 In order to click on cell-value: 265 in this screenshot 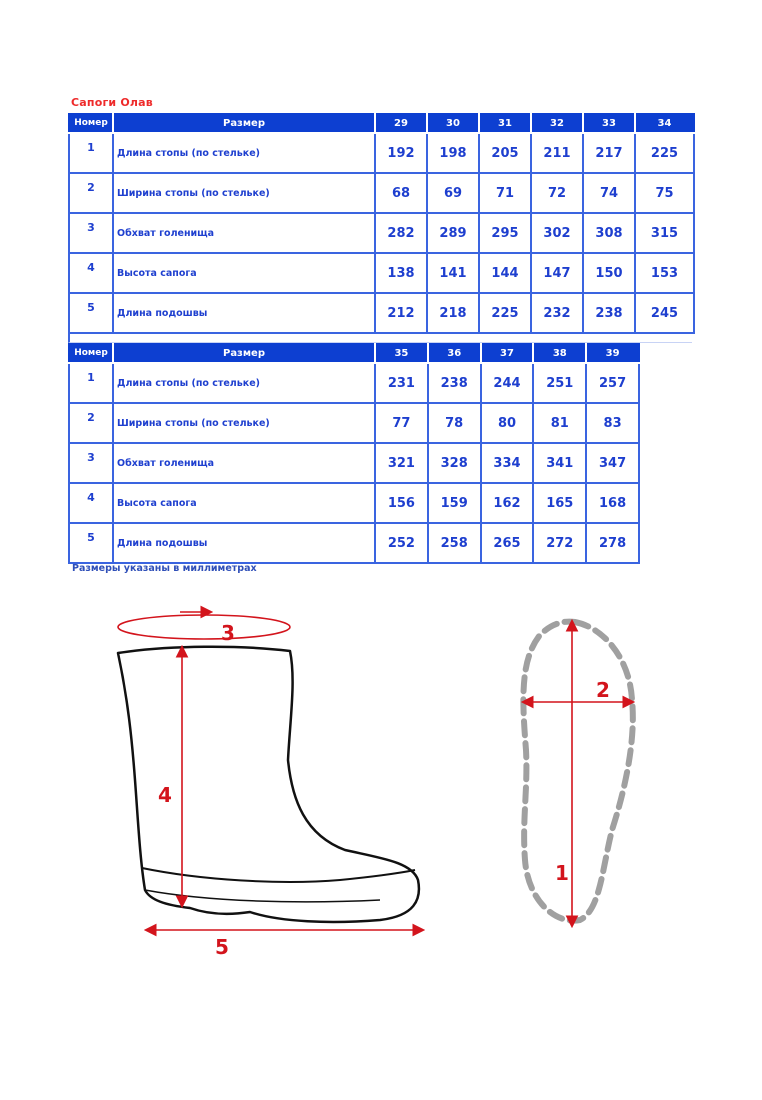, I will do `click(507, 543)`.